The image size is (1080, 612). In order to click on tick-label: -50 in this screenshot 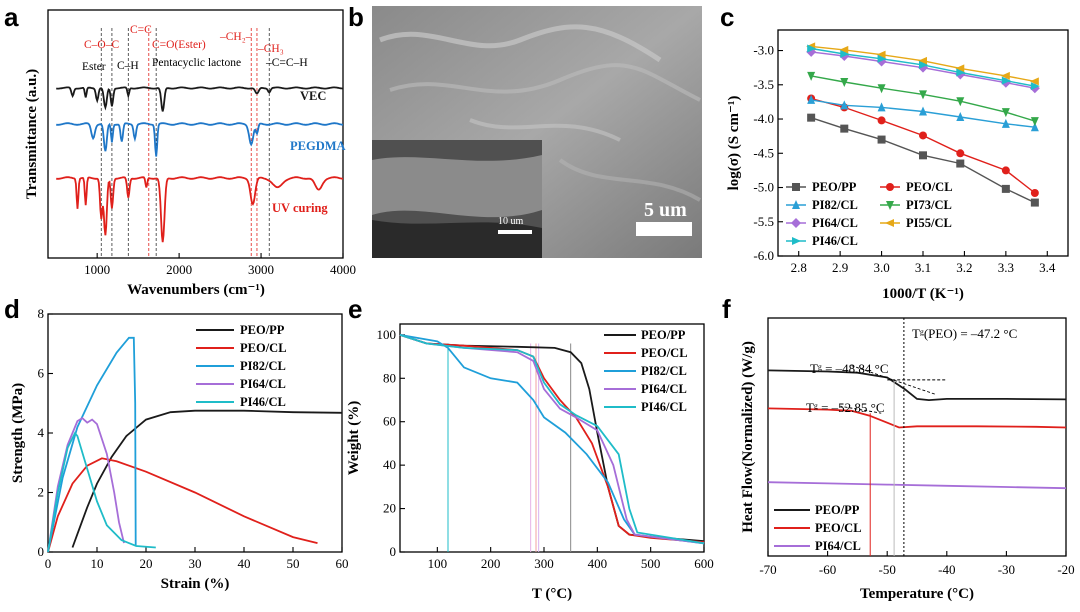, I will do `click(887, 569)`.